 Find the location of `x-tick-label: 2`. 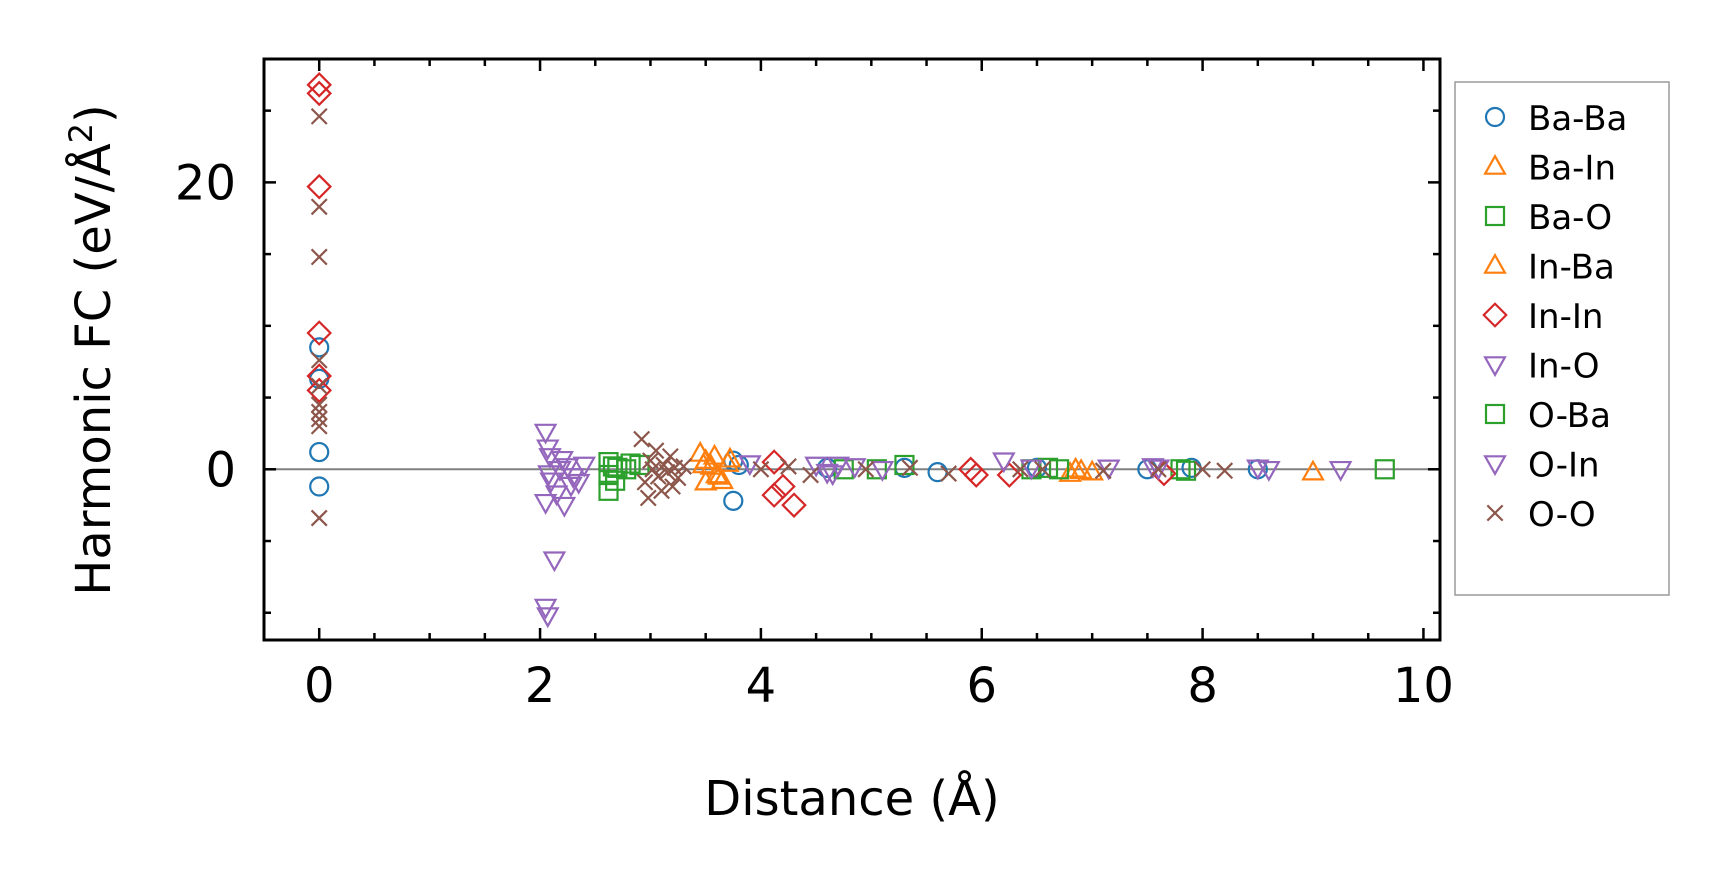

x-tick-label: 2 is located at coordinates (540, 686).